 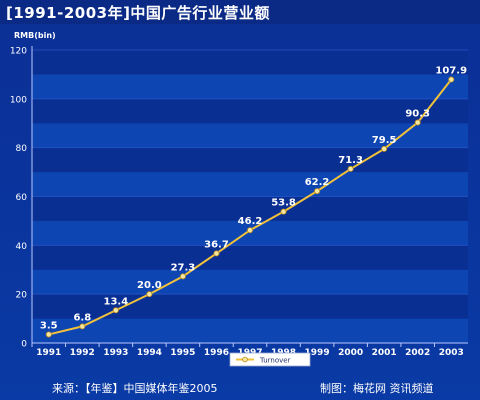 I want to click on x-tick-label: 2001, so click(x=384, y=353).